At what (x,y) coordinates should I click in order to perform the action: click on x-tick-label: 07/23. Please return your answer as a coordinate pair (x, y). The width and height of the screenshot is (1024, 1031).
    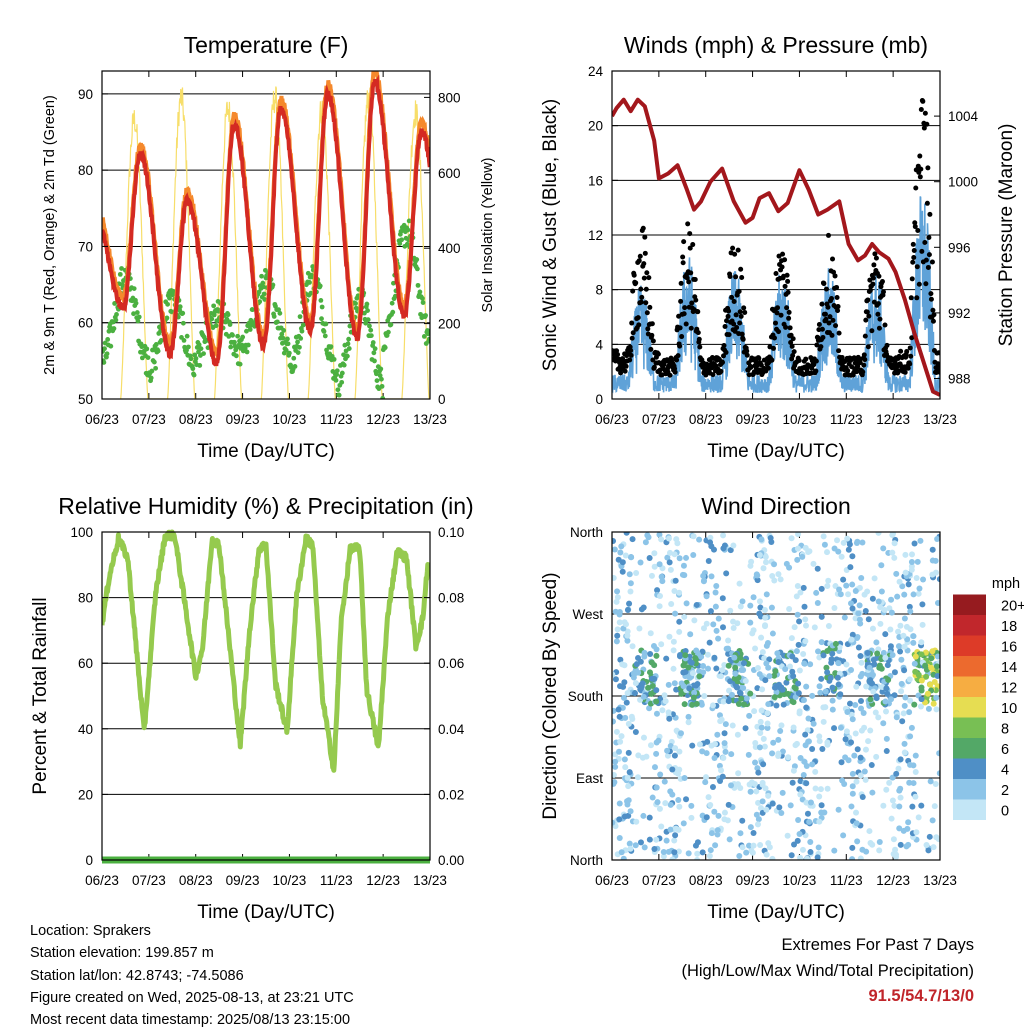
    Looking at the image, I should click on (659, 419).